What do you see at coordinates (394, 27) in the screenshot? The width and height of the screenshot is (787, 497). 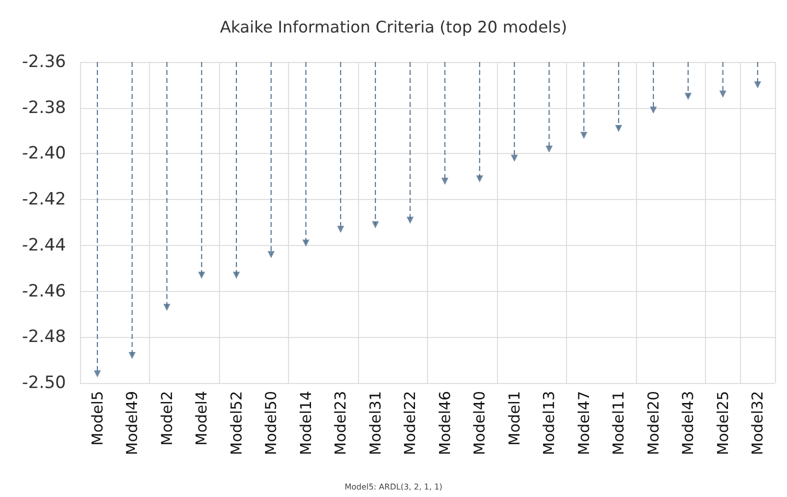 I see `chart-title: Akaike Information Criteria (top 20 models)` at bounding box center [394, 27].